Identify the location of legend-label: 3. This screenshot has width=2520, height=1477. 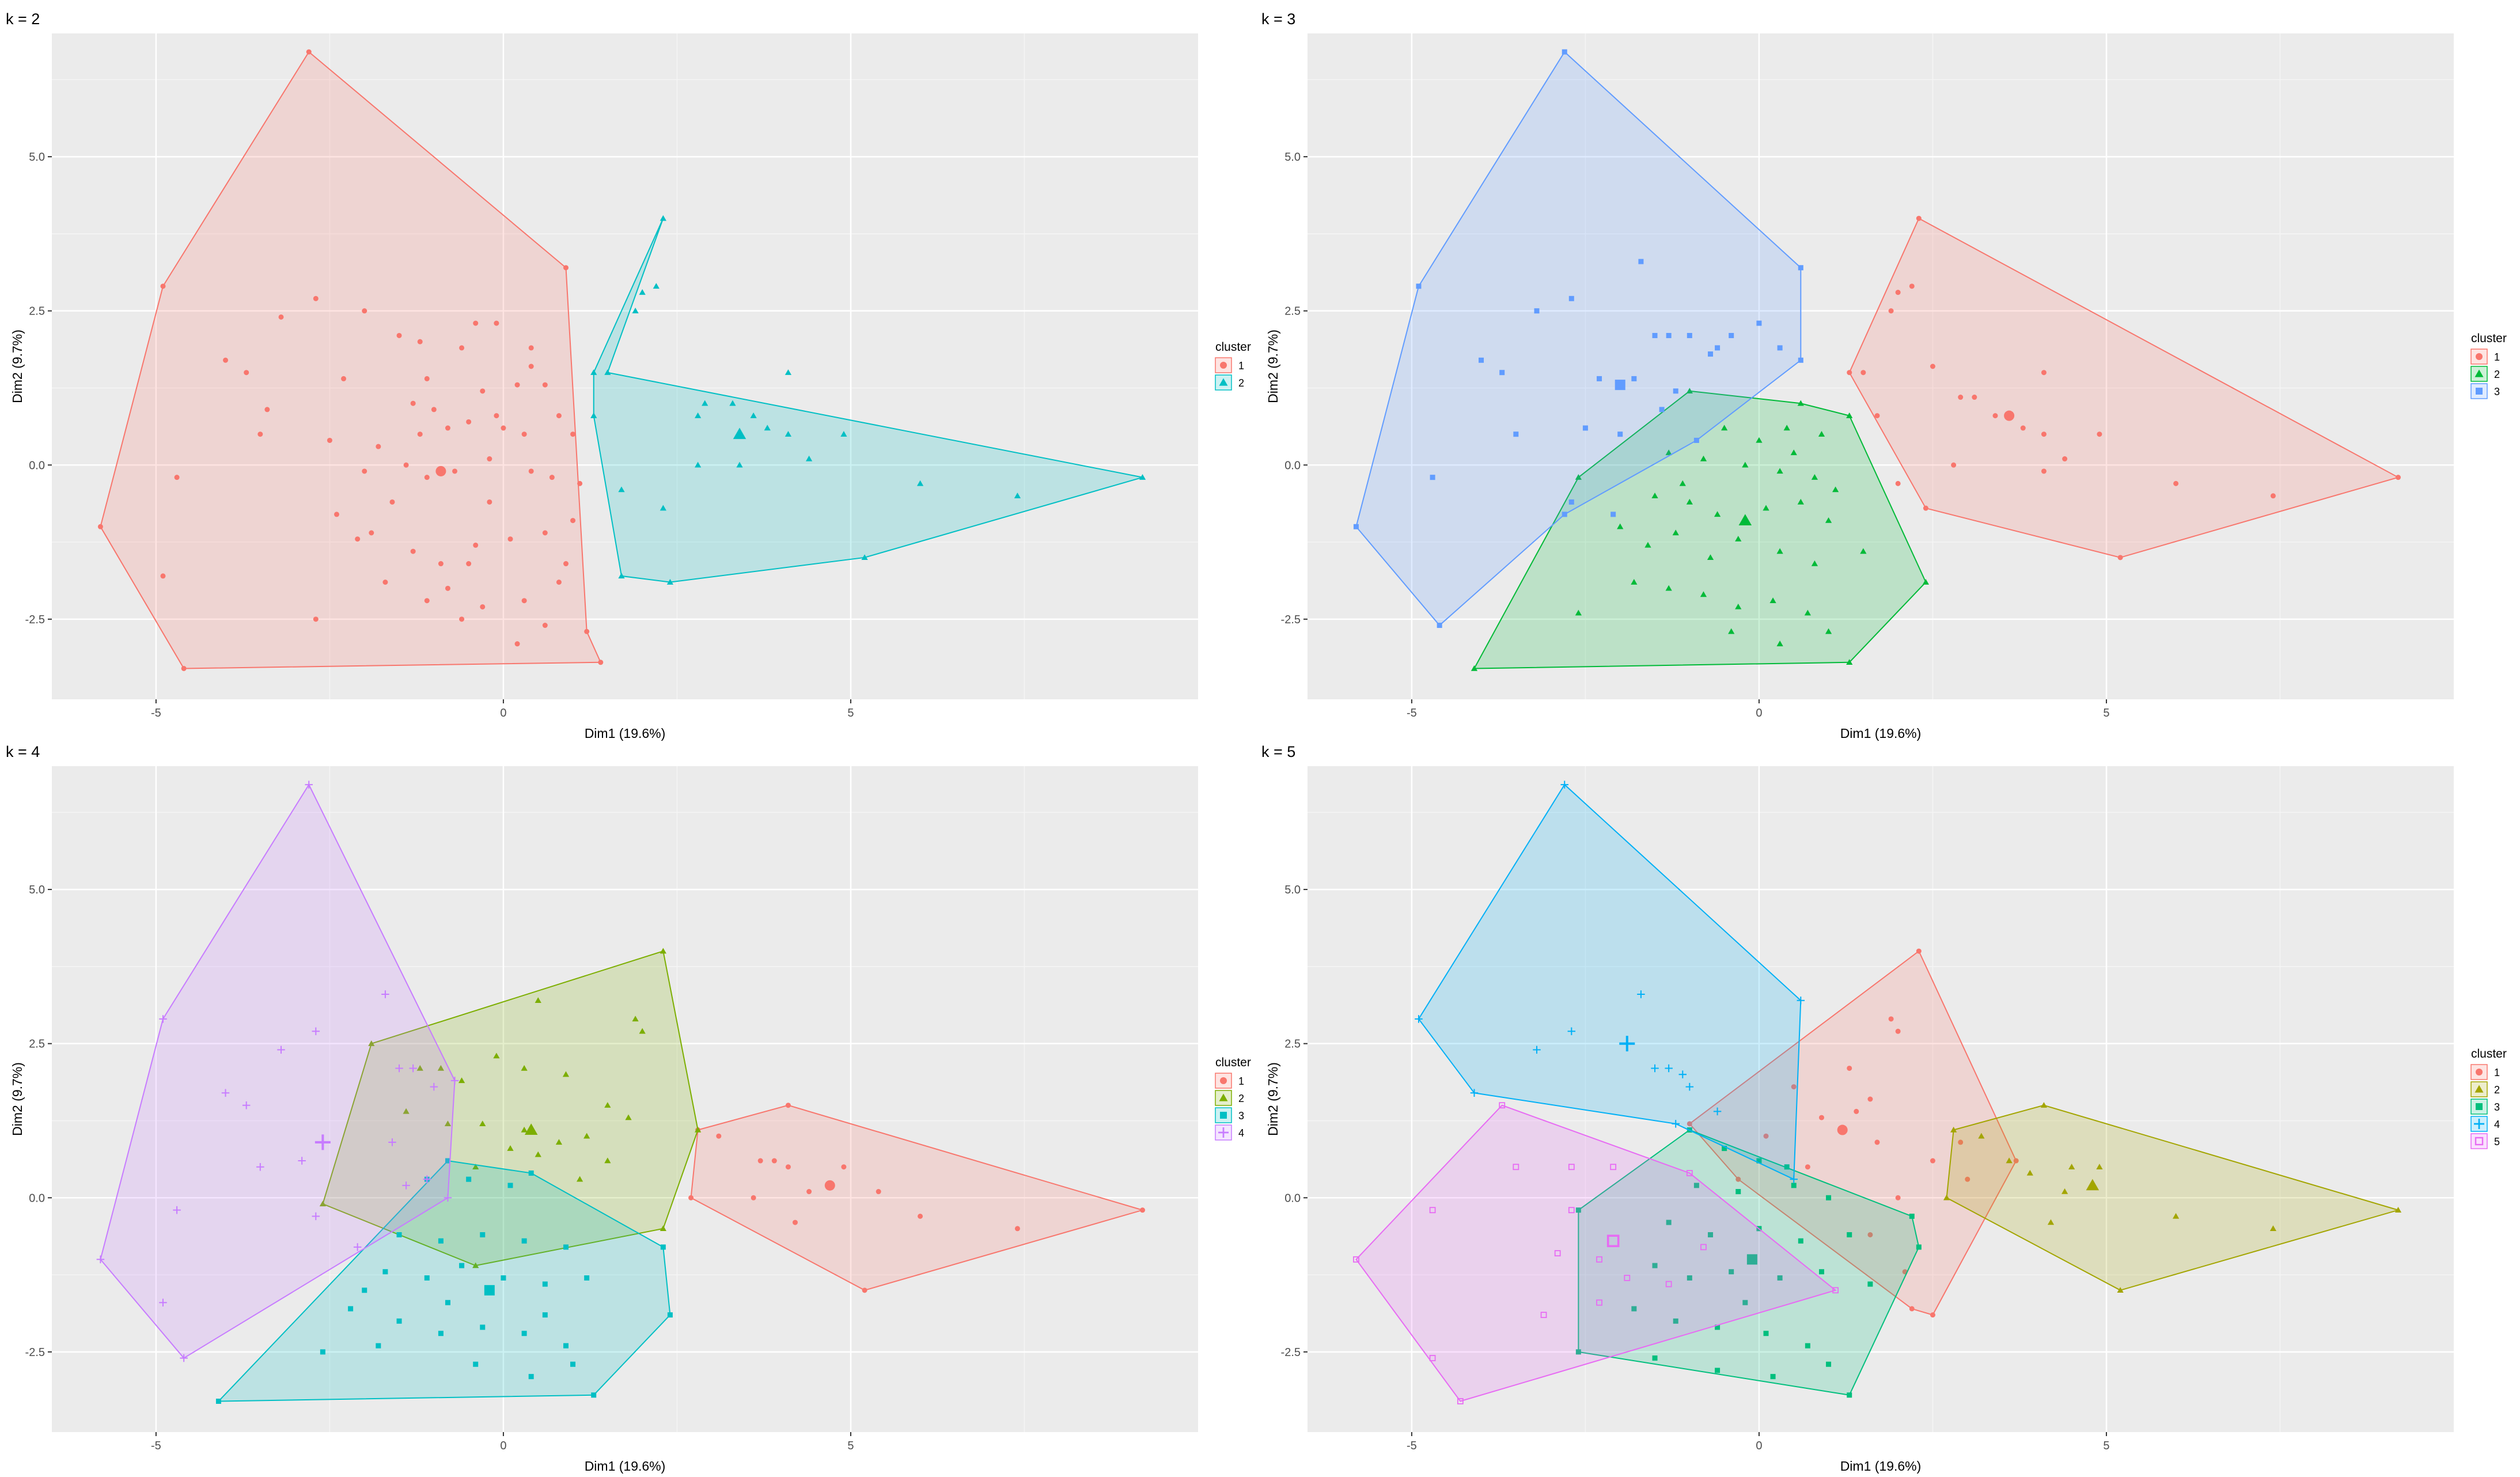
(1241, 1116).